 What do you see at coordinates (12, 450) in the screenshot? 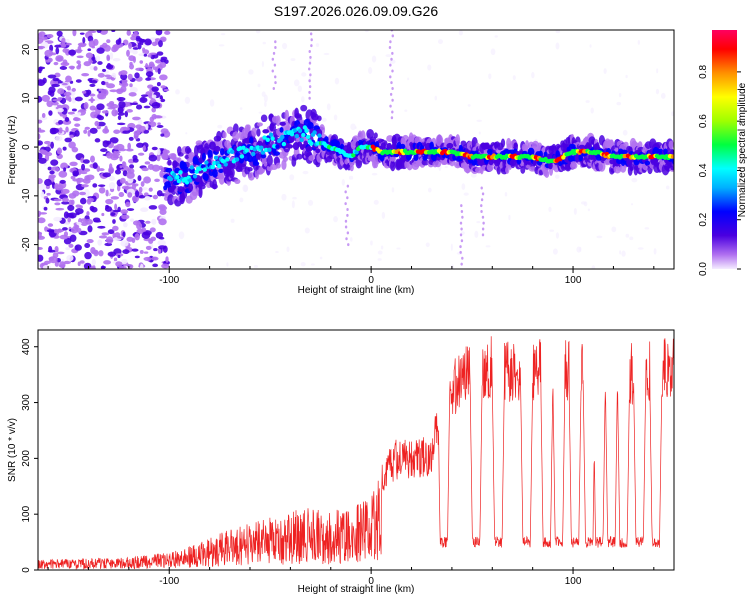
I see `snr-ylabel: SNR (10 * v/v)` at bounding box center [12, 450].